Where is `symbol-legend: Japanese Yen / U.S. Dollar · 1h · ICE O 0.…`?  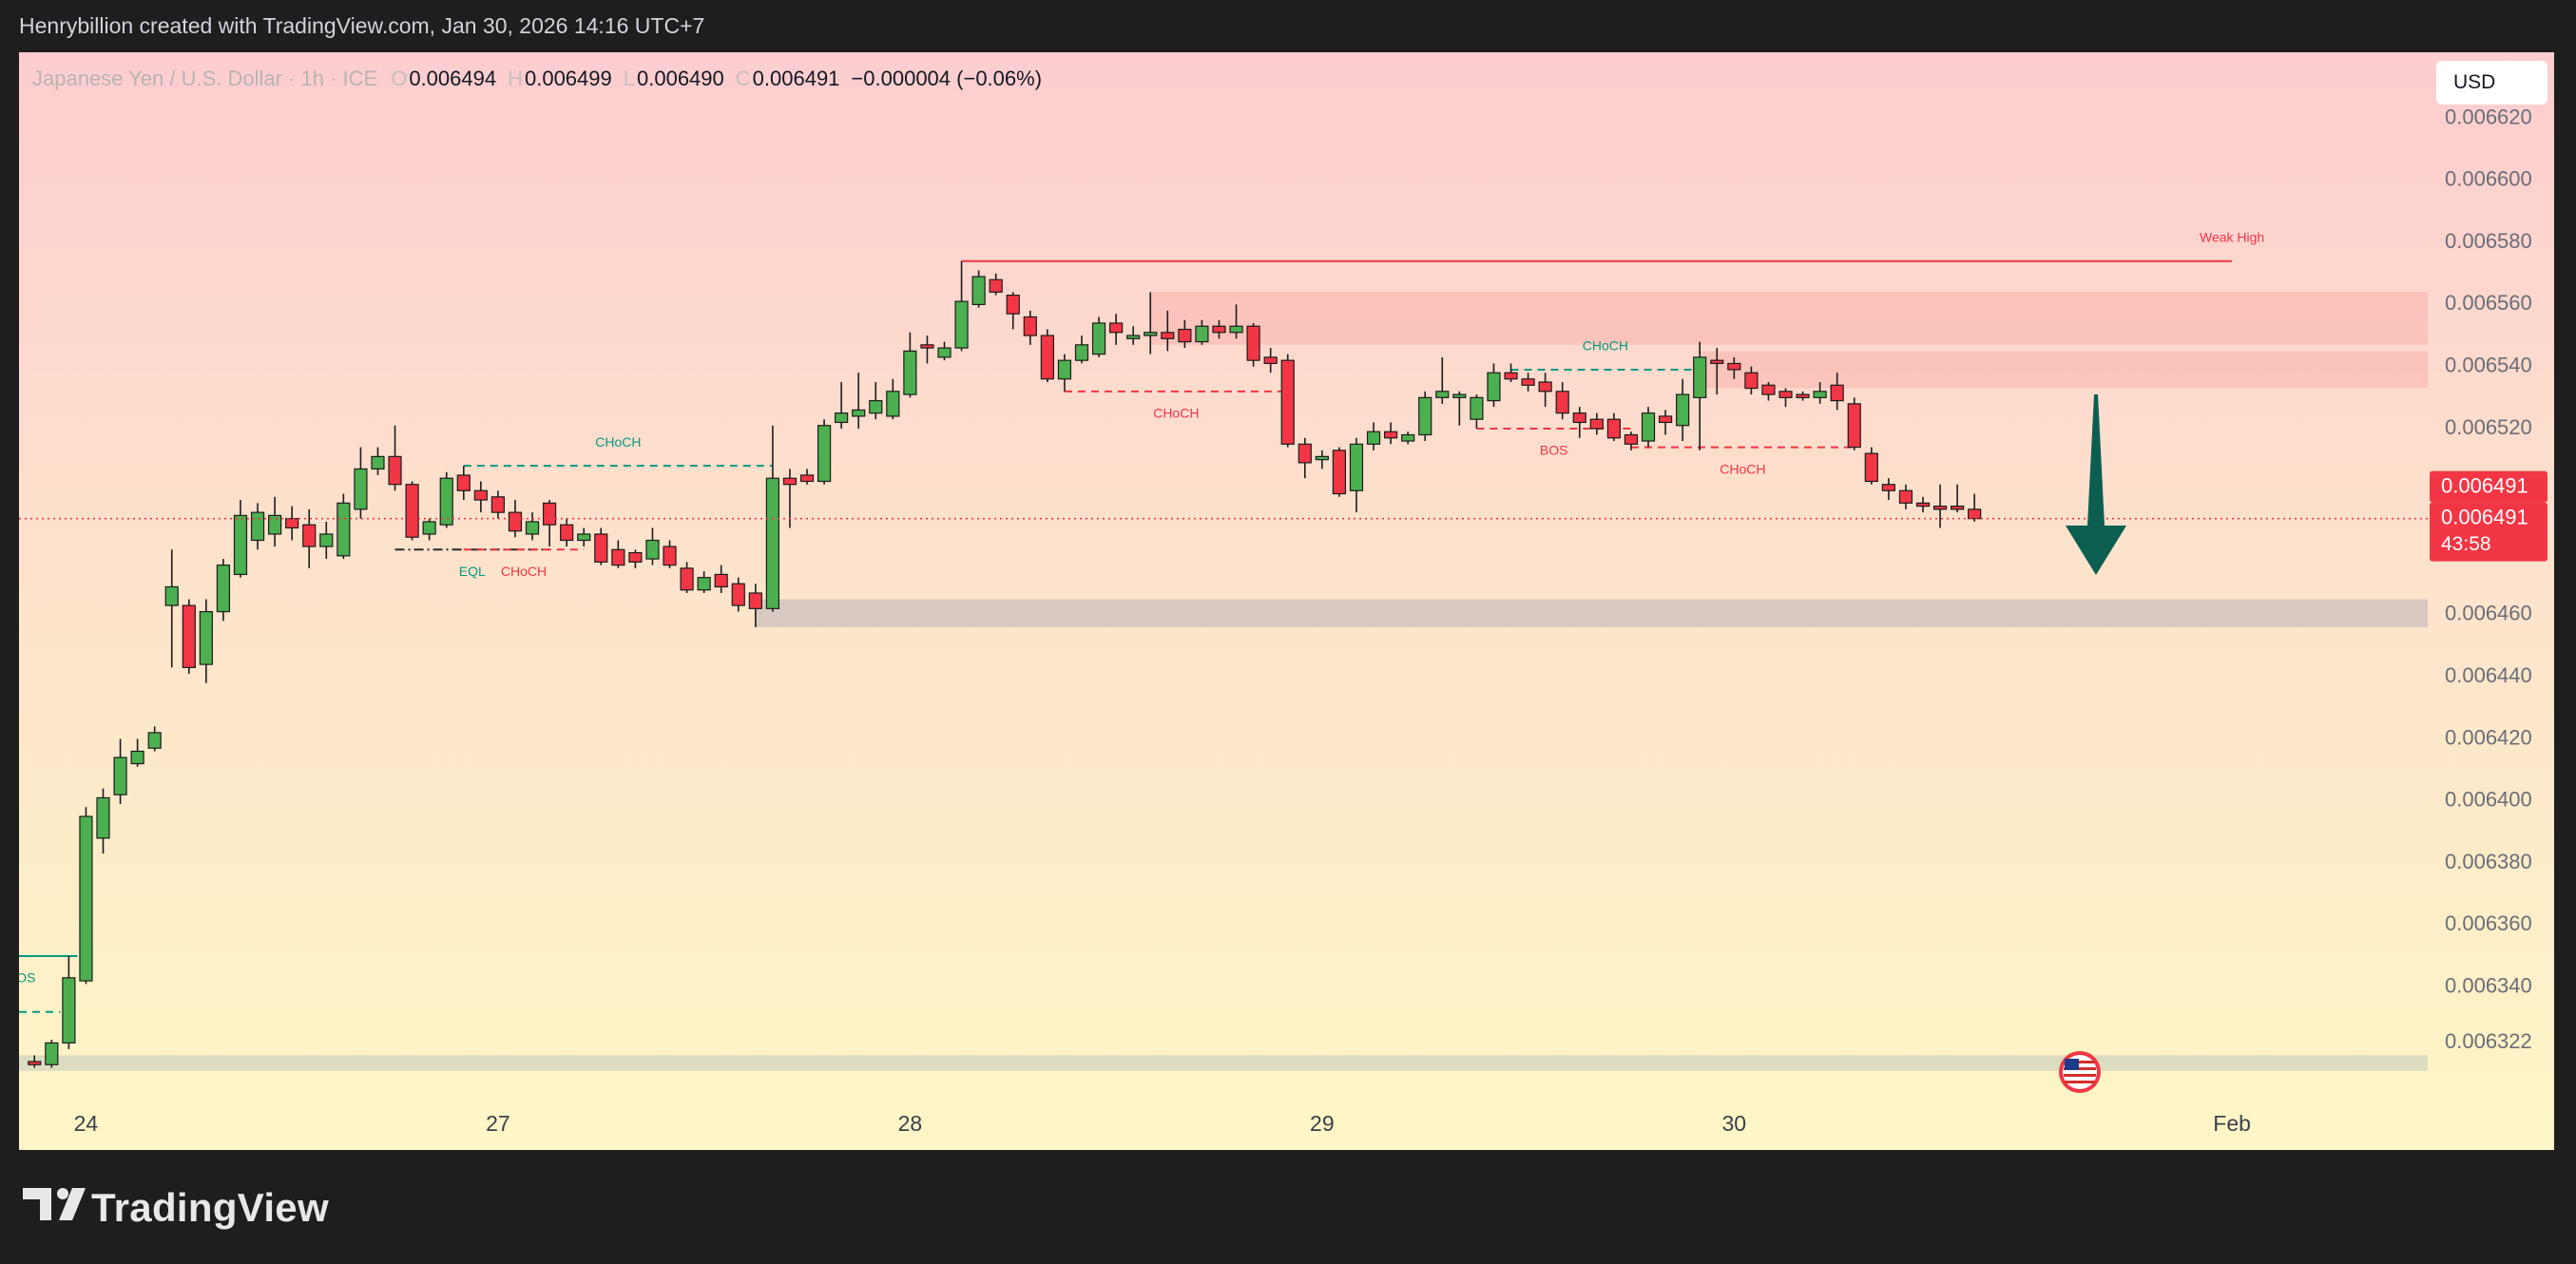 symbol-legend: Japanese Yen / U.S. Dollar · 1h · ICE O 0.… is located at coordinates (543, 79).